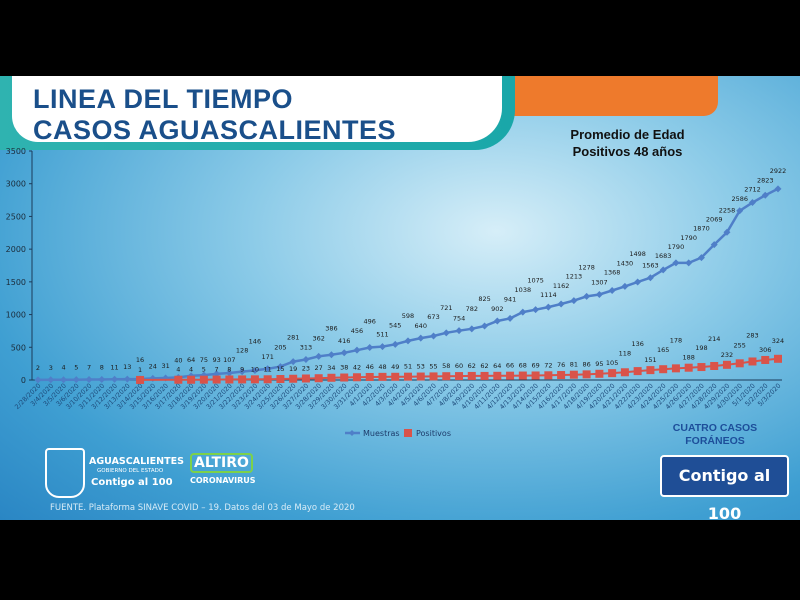 This screenshot has height=600, width=800. I want to click on average-age-line-1: Promedio de Edad, so click(627, 134).